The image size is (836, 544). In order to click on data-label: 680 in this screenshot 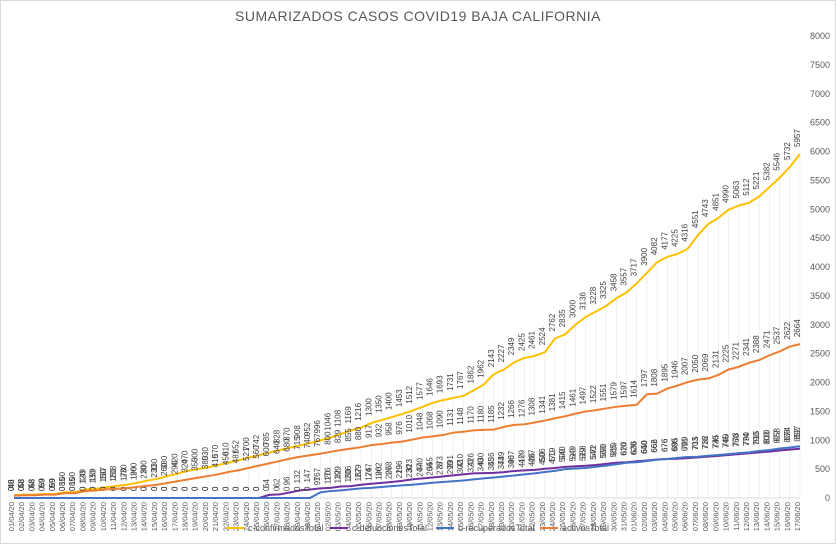, I will do `click(675, 445)`.